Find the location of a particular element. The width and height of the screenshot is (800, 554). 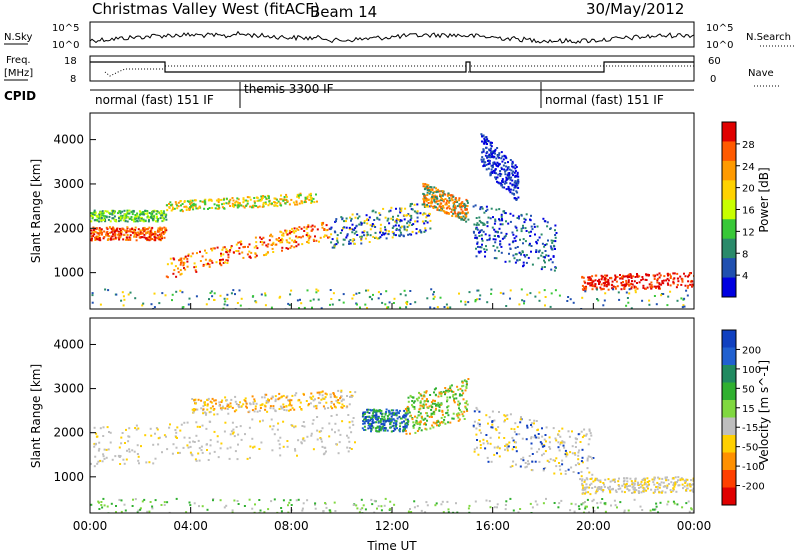

nave-tick-top: 60 is located at coordinates (714, 61).